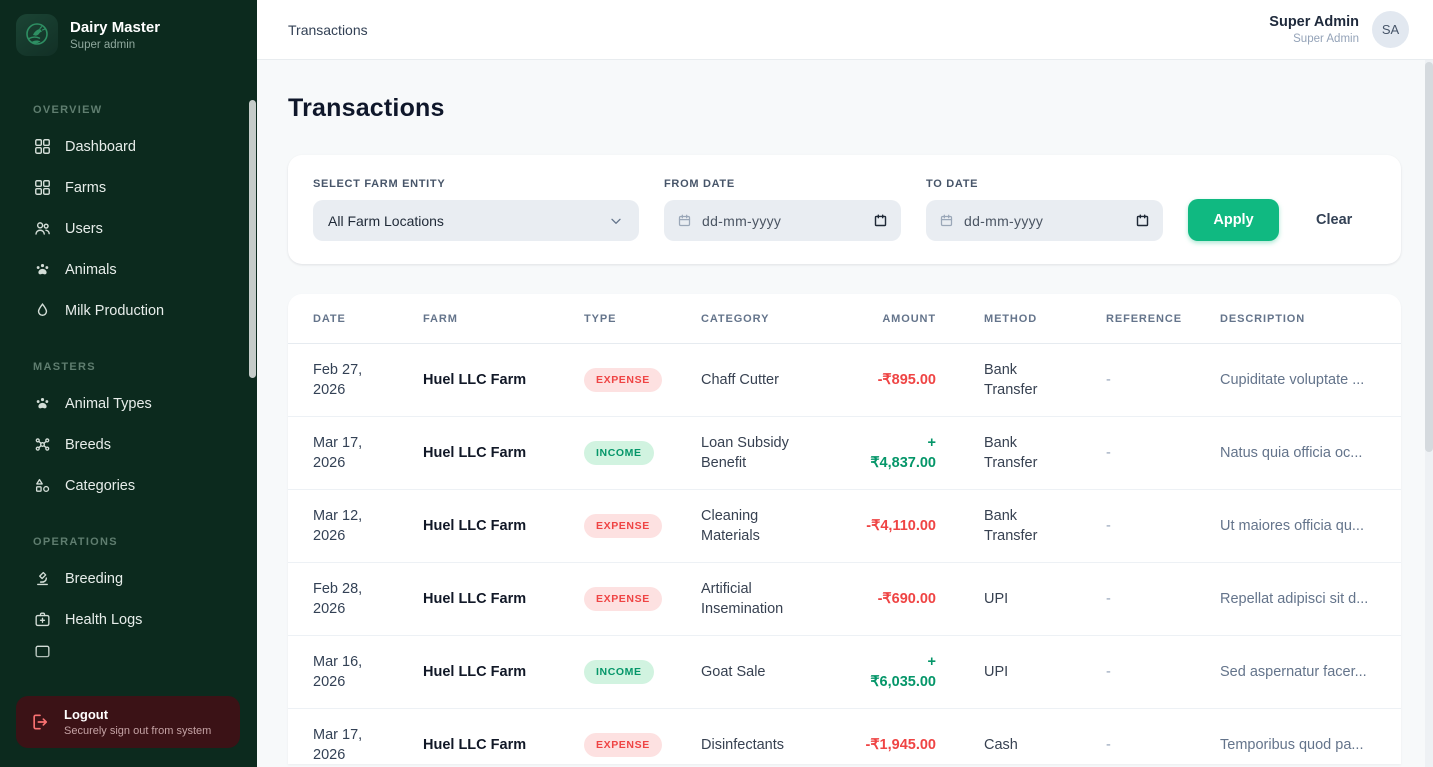 The image size is (1433, 767). What do you see at coordinates (699, 184) in the screenshot?
I see `from-date-label: From Date` at bounding box center [699, 184].